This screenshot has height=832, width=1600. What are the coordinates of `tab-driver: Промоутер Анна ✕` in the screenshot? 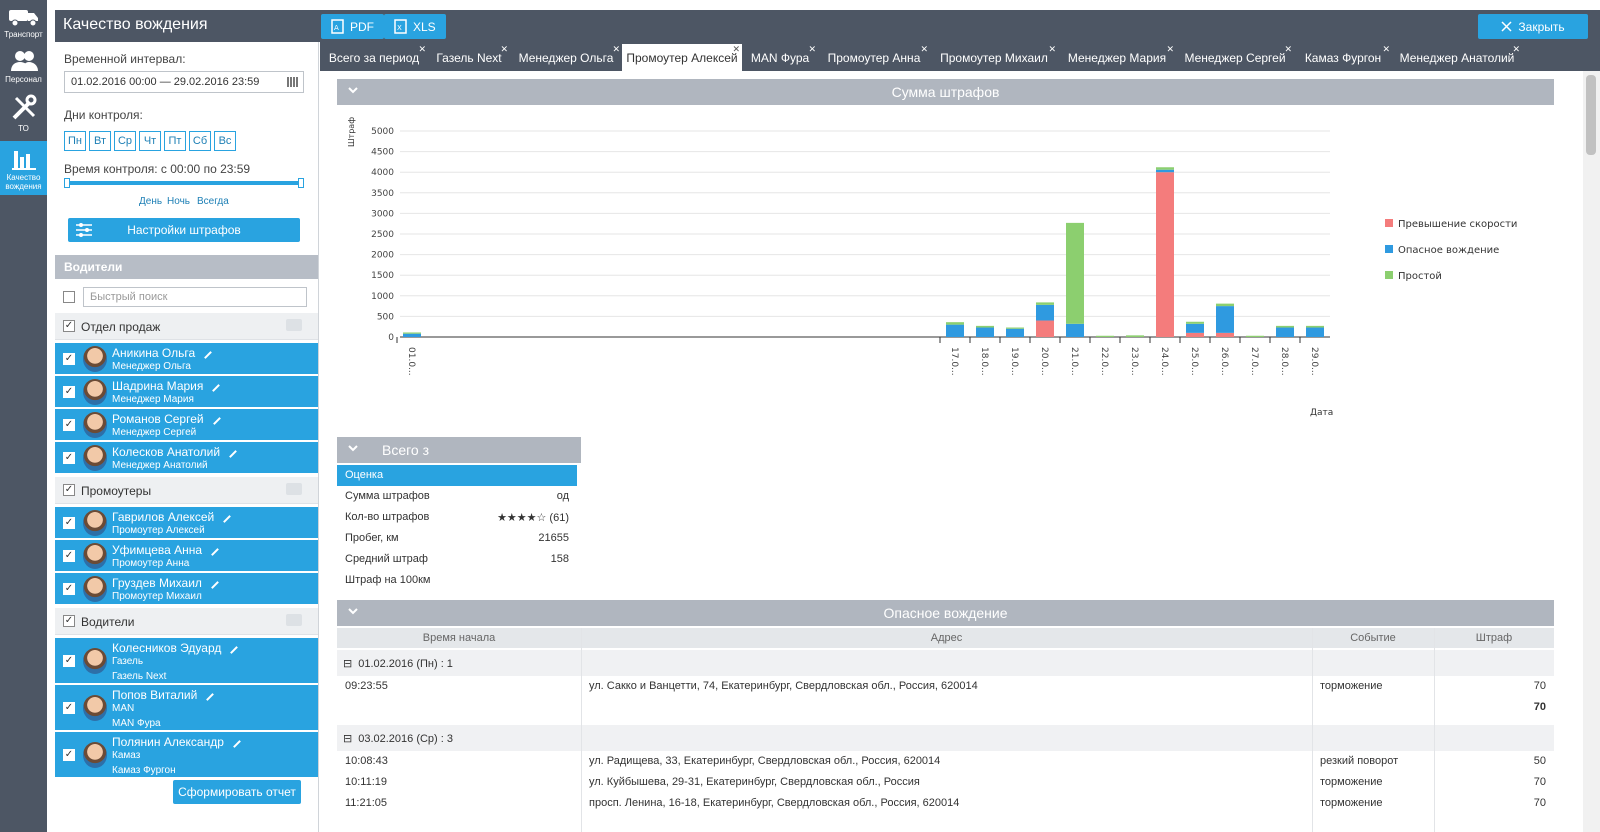 It's located at (877, 54).